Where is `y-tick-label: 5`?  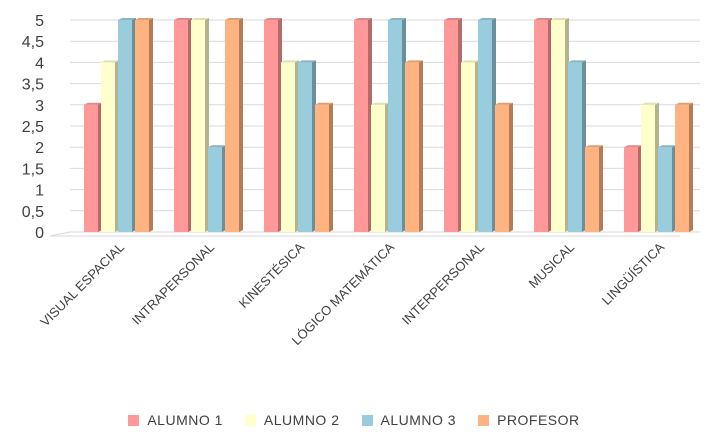
y-tick-label: 5 is located at coordinates (39, 21).